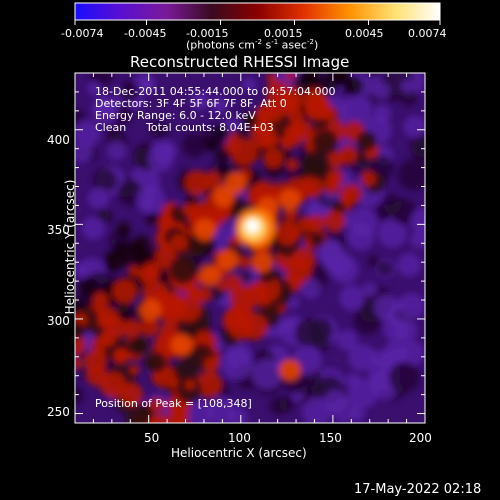 The height and width of the screenshot is (500, 500). What do you see at coordinates (215, 91) in the screenshot?
I see `annotation-time-range: 18-Dec-2011 04:55:44.000 to 04:57:04.000` at bounding box center [215, 91].